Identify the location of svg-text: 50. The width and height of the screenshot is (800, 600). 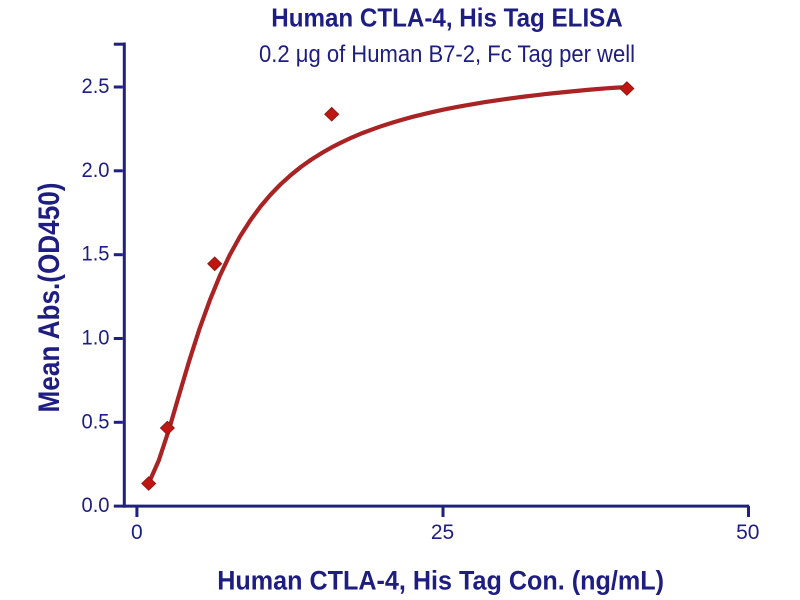
(747, 532).